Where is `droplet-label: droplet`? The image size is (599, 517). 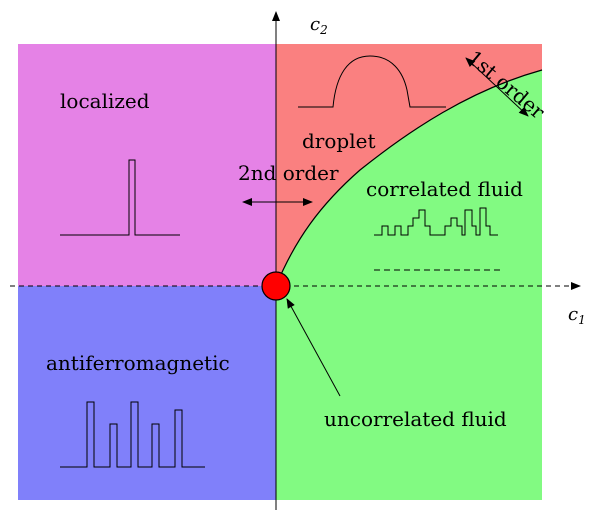
droplet-label: droplet is located at coordinates (338, 141).